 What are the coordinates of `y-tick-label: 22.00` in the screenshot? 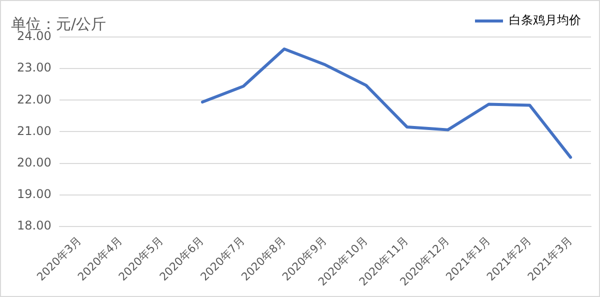 It's located at (34, 99).